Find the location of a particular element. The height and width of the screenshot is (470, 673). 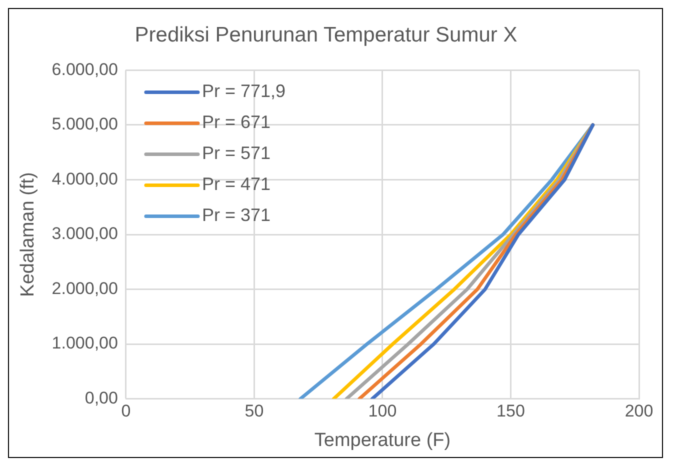

x-axis-title: Temperature (F) is located at coordinates (382, 440).